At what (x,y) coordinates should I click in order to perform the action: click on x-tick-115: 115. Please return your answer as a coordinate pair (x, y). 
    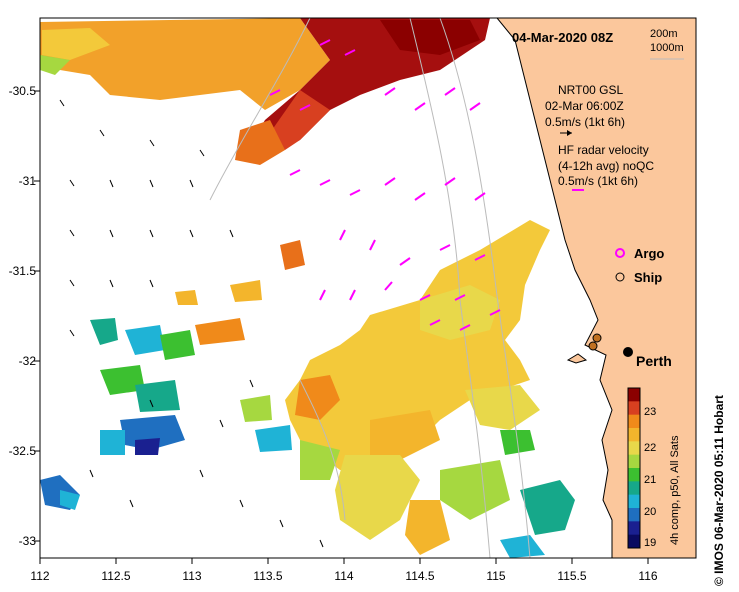
    Looking at the image, I should click on (495, 576).